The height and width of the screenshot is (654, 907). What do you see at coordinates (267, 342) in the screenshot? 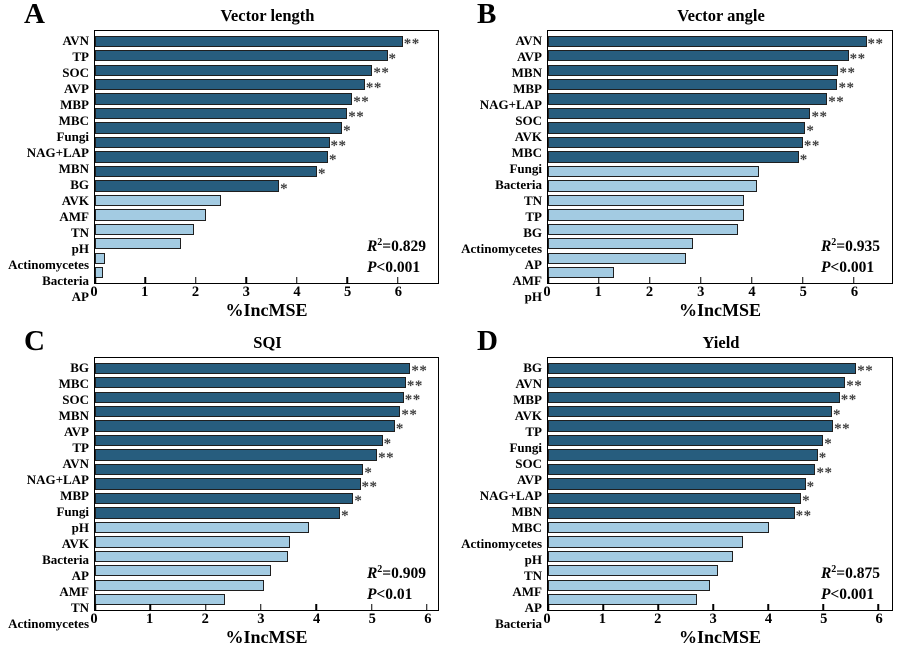
I see `panel-title: SQI` at bounding box center [267, 342].